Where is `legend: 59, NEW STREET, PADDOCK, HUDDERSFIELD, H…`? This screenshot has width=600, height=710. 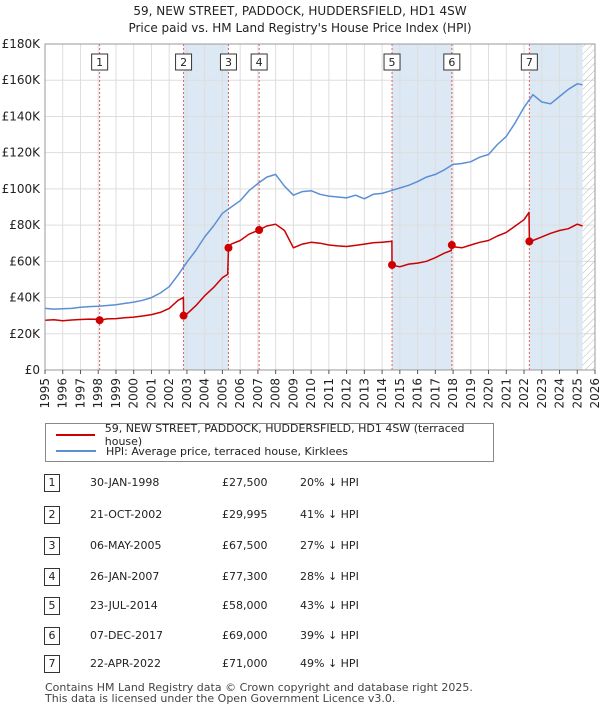 legend: 59, NEW STREET, PADDOCK, HUDDERSFIELD, H… is located at coordinates (269, 442).